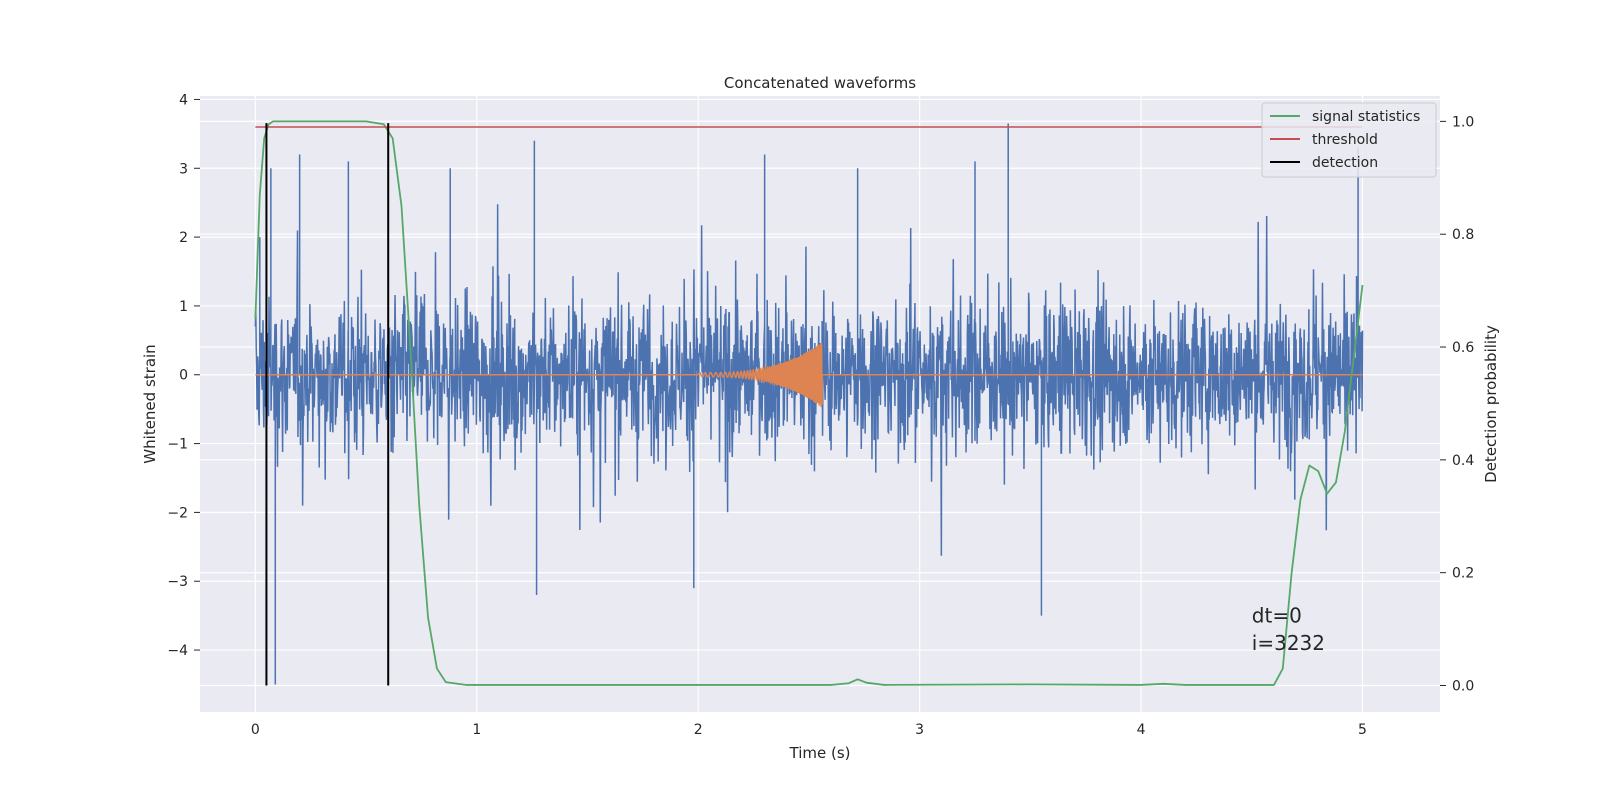 Image resolution: width=1600 pixels, height=804 pixels. Describe the element at coordinates (183, 376) in the screenshot. I see `y-tick-label: 0` at that location.